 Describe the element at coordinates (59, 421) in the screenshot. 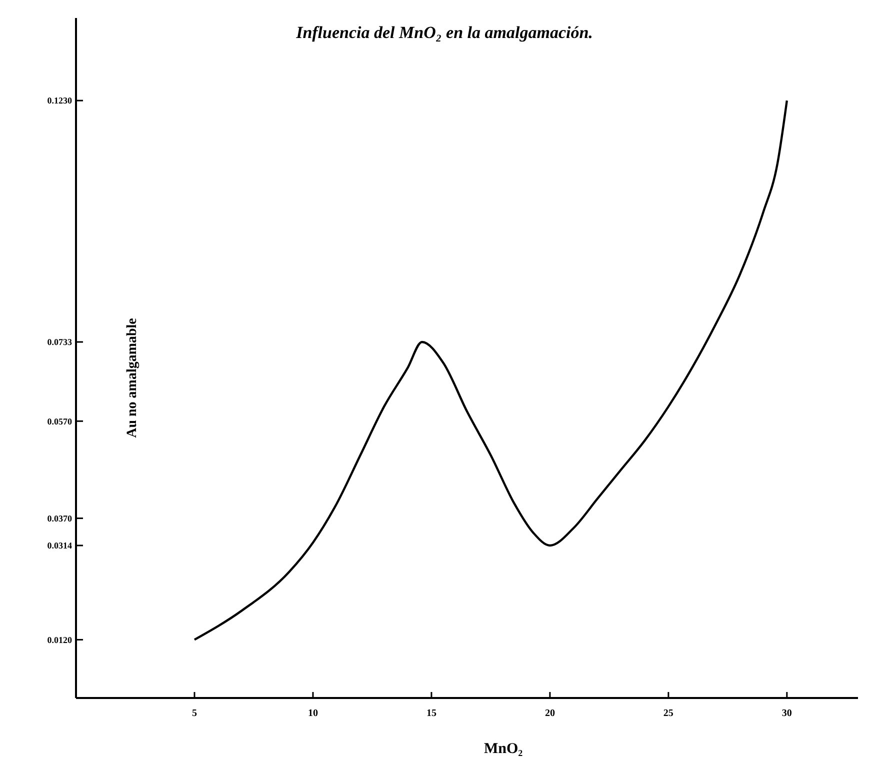

I see `y-tick-label: 0.0570` at that location.